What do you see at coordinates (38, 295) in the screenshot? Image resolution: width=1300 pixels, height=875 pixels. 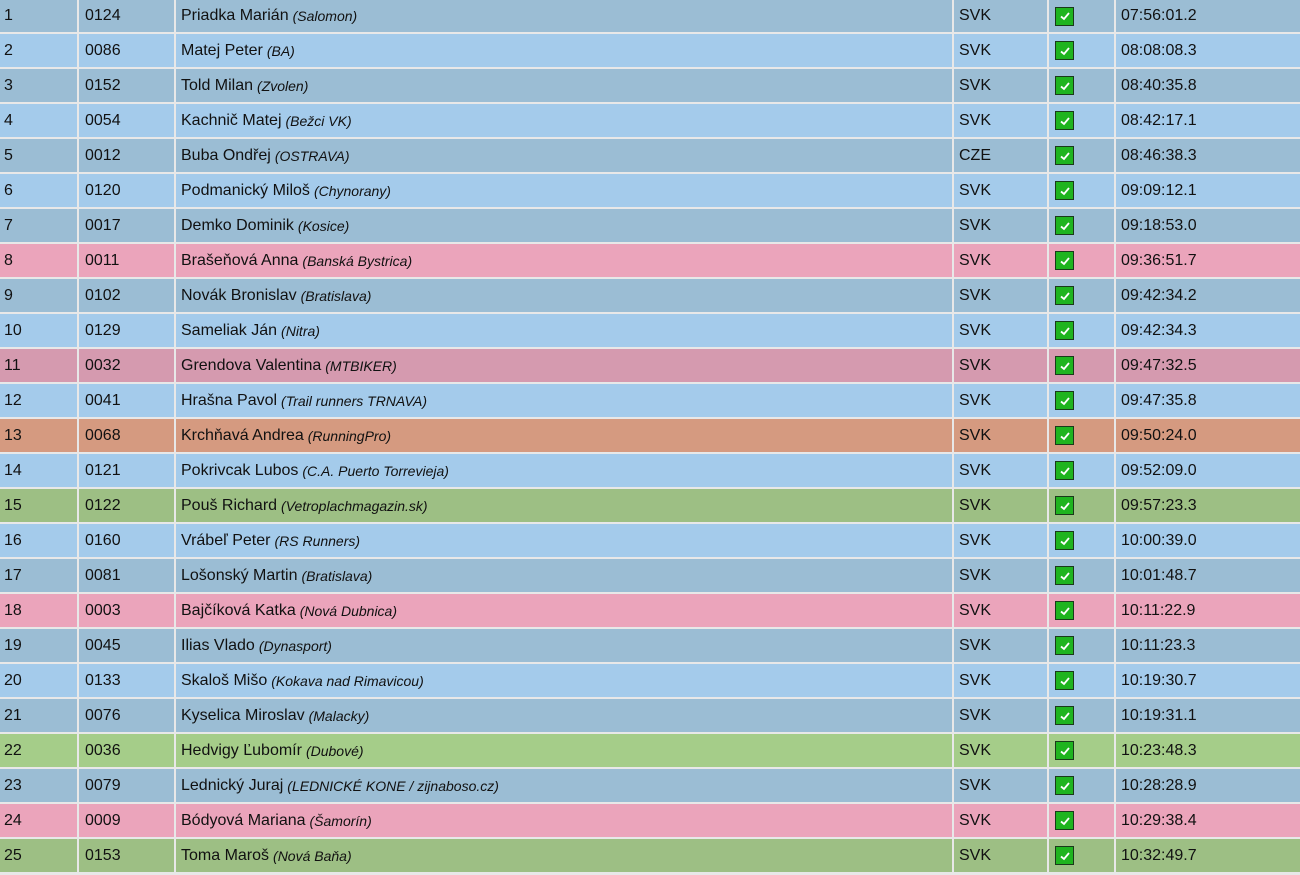 I see `rank-cell: 9` at bounding box center [38, 295].